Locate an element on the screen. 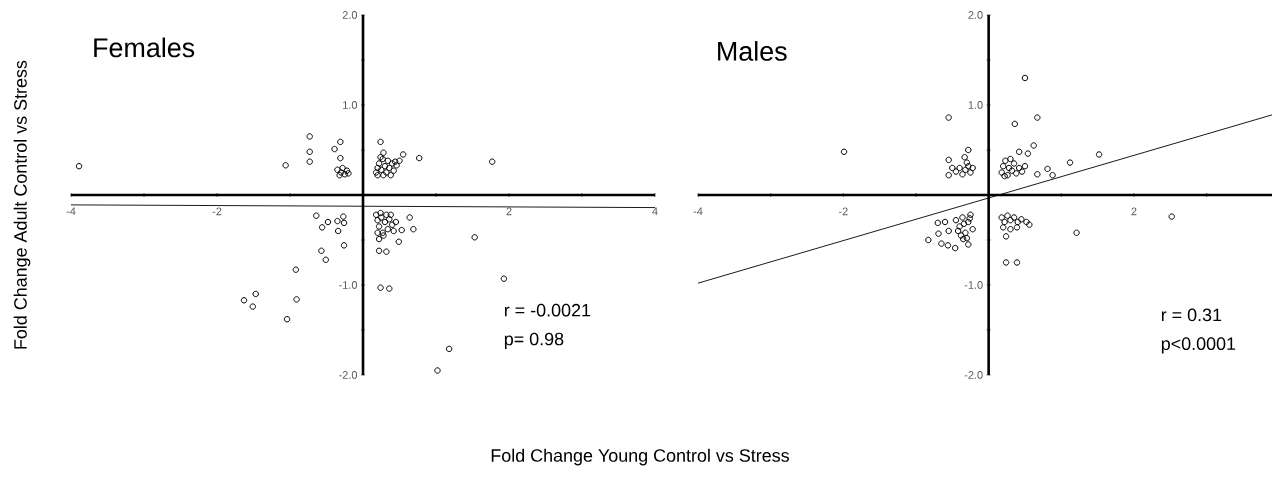 The width and height of the screenshot is (1274, 488). annotation: p= 0.98 is located at coordinates (534, 340).